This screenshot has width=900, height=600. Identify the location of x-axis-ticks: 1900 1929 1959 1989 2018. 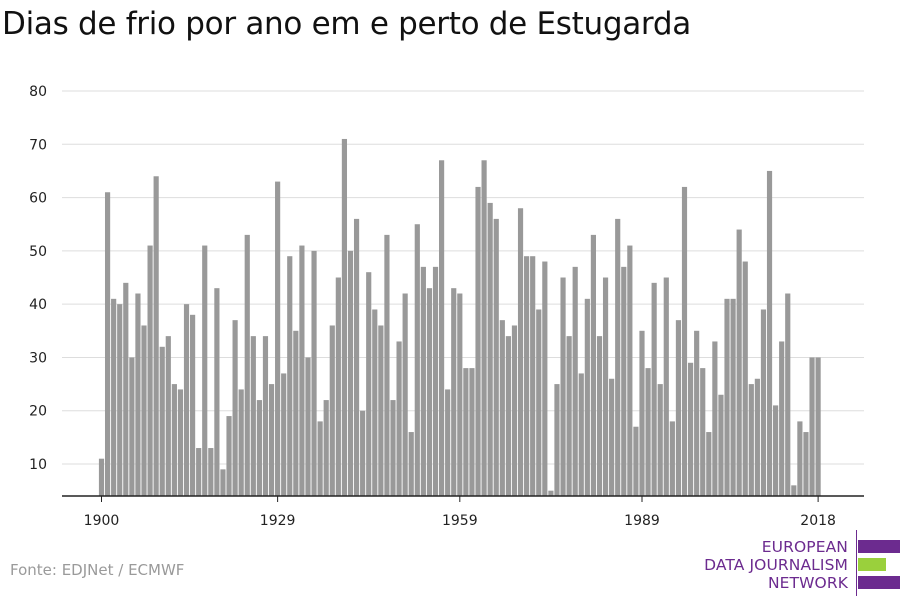
(460, 512).